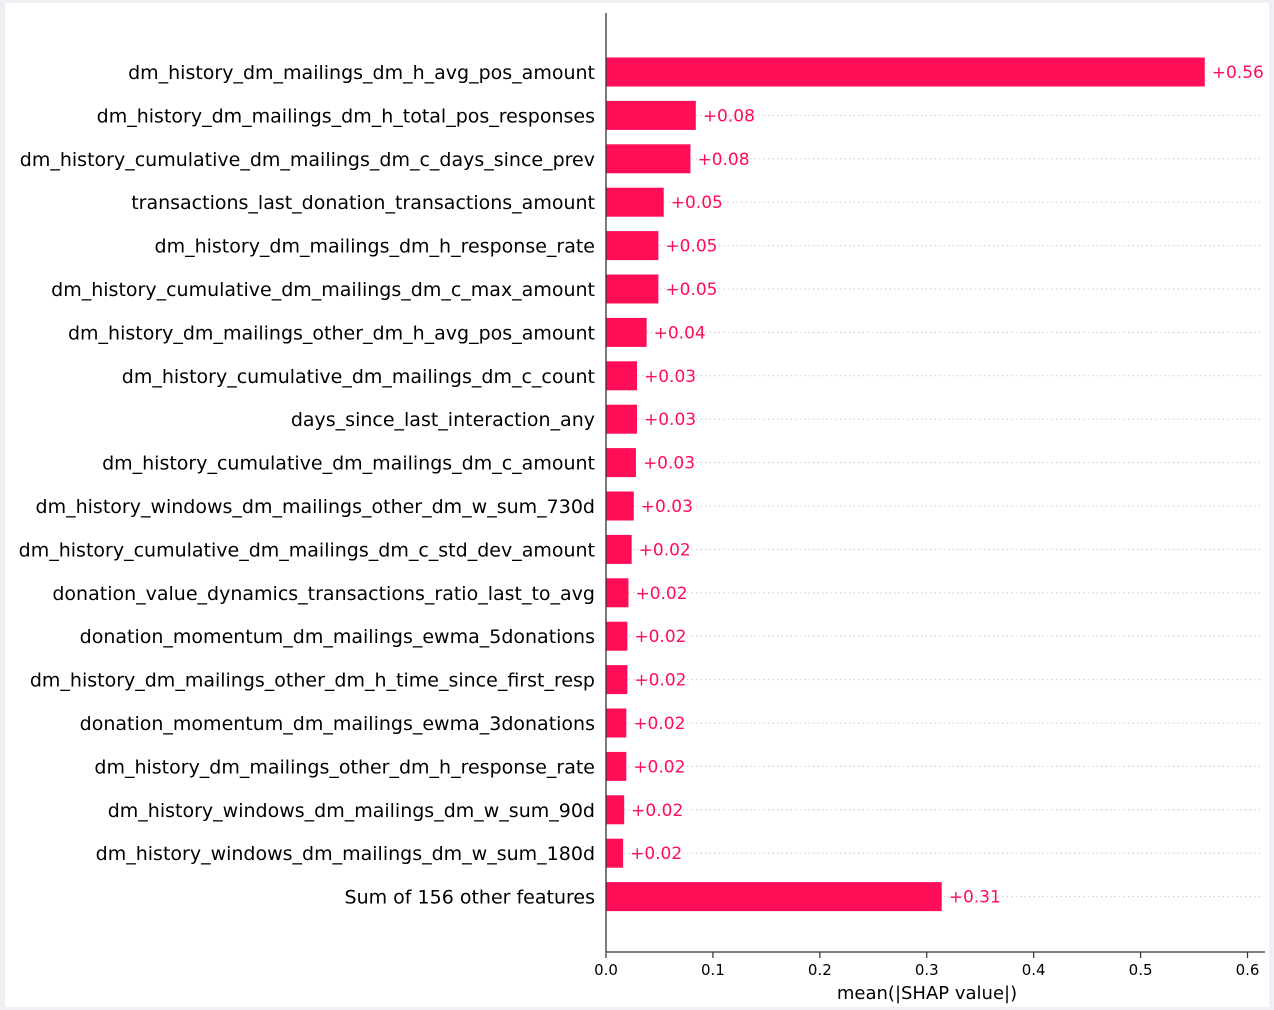 This screenshot has height=1010, width=1274. I want to click on x-tick-label: 0.1, so click(713, 970).